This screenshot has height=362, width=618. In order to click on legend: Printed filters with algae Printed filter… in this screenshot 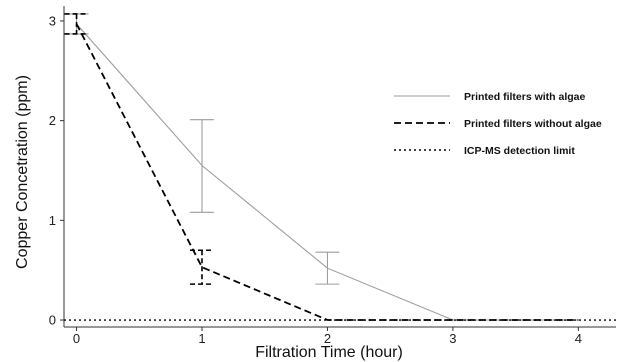, I will do `click(498, 124)`.